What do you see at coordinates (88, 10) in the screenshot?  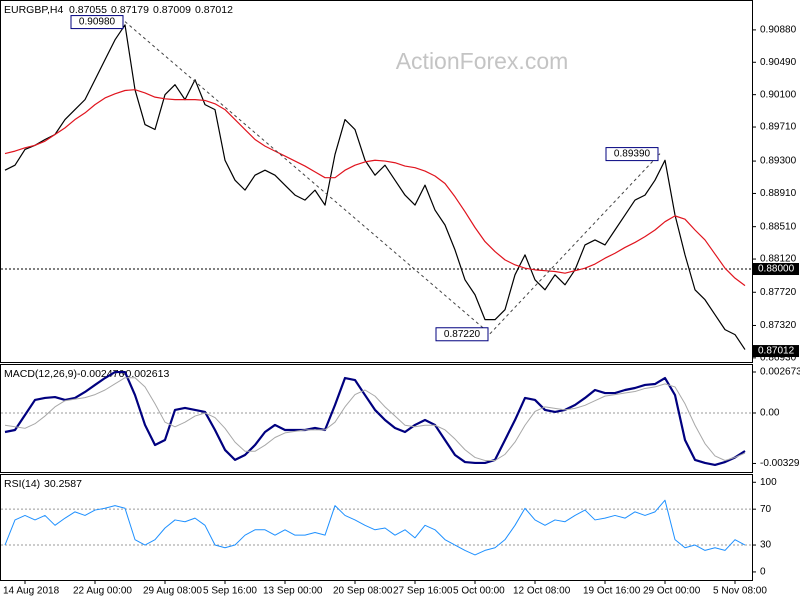 I see `ohlc-open: 0.87055` at bounding box center [88, 10].